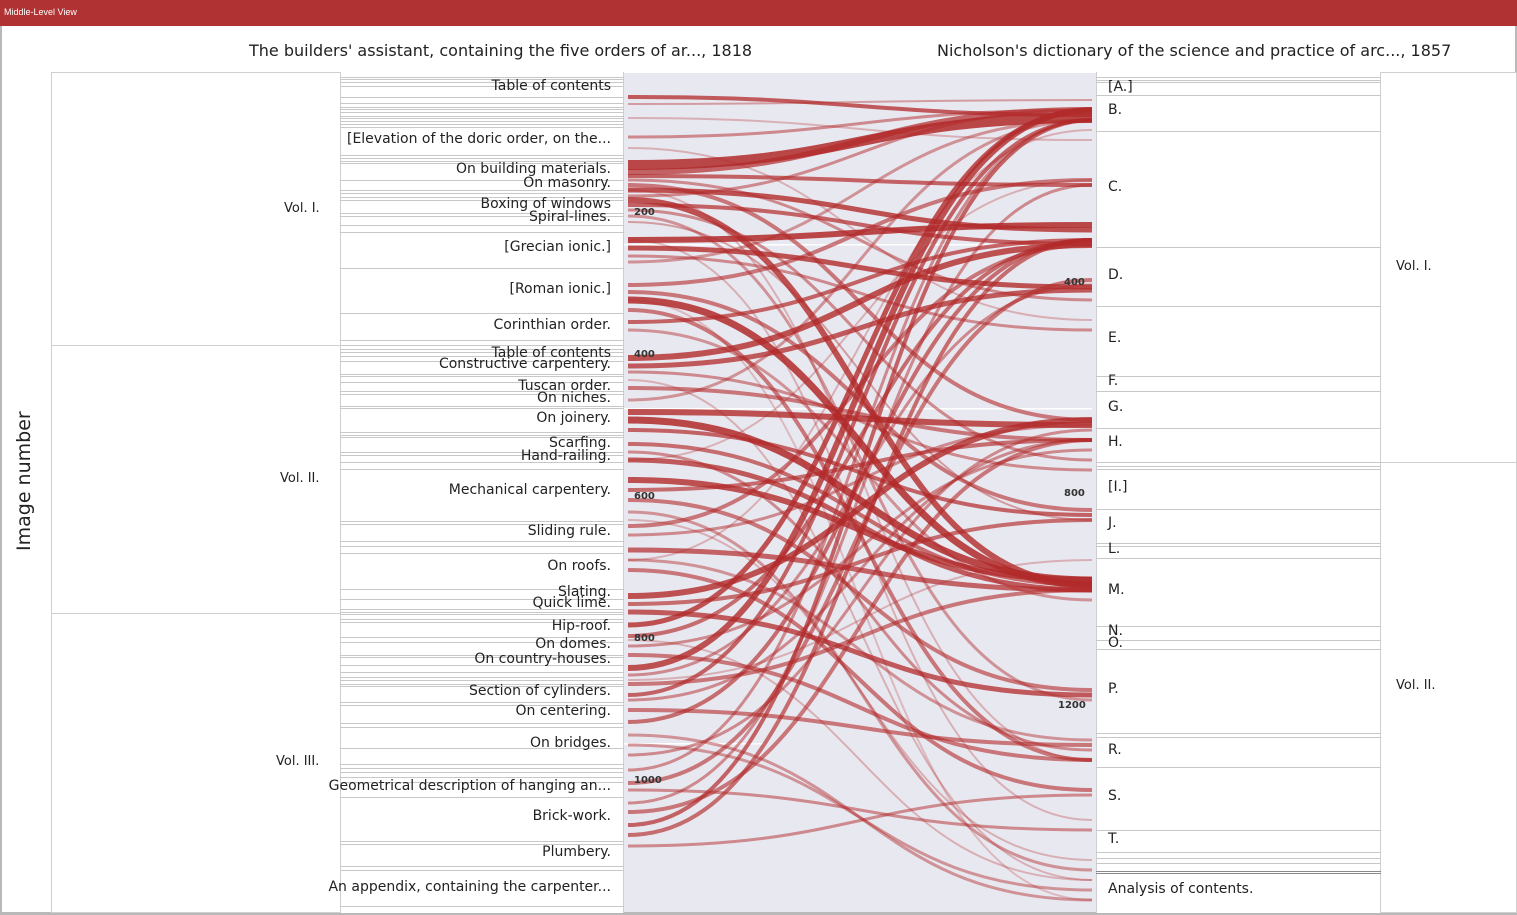  I want to click on left-tick-label: 200, so click(644, 212).